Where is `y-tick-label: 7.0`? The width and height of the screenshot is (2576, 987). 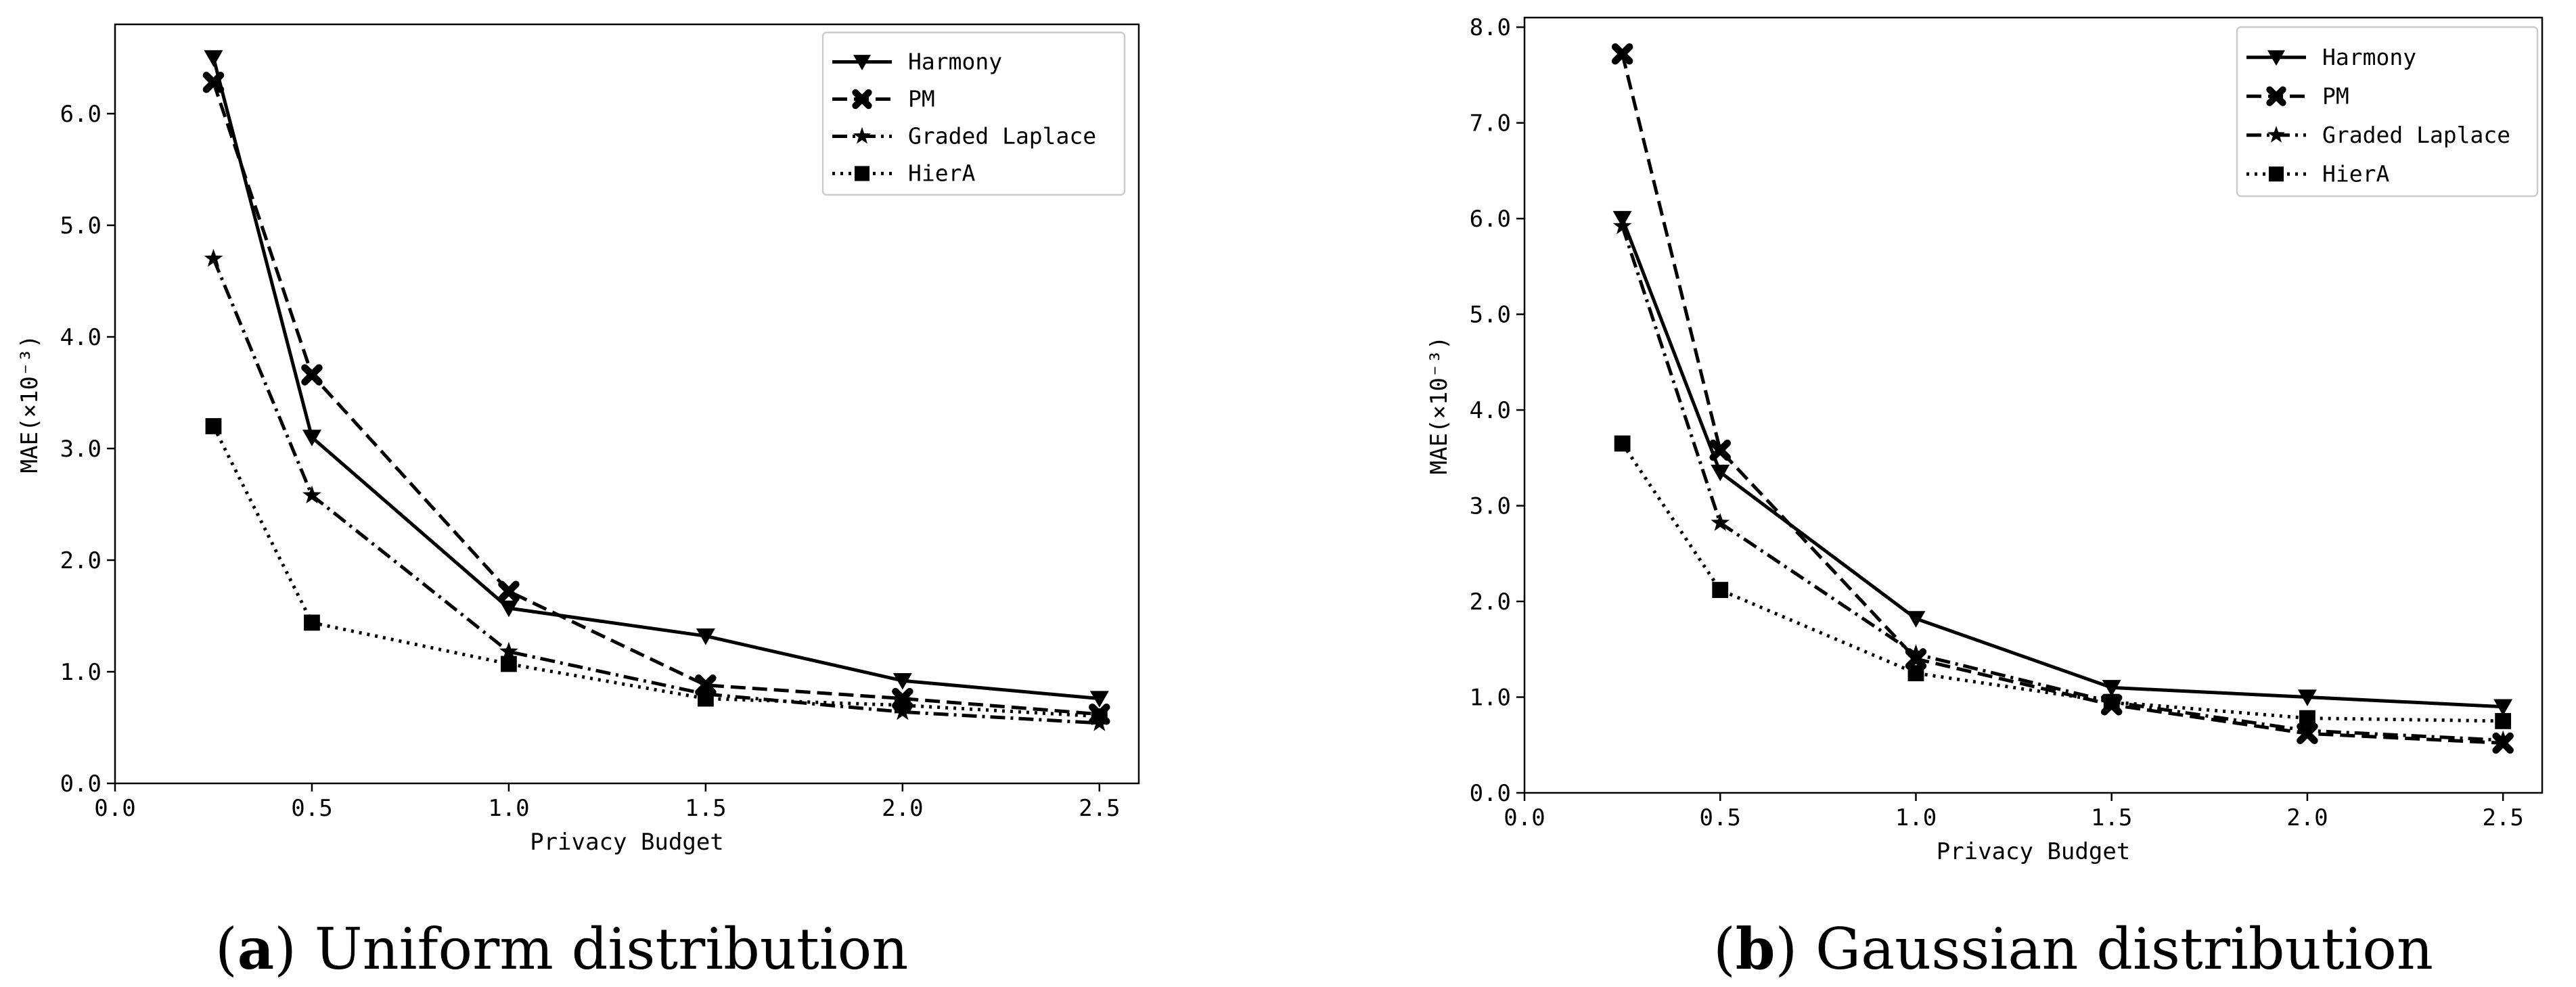
y-tick-label: 7.0 is located at coordinates (1490, 123).